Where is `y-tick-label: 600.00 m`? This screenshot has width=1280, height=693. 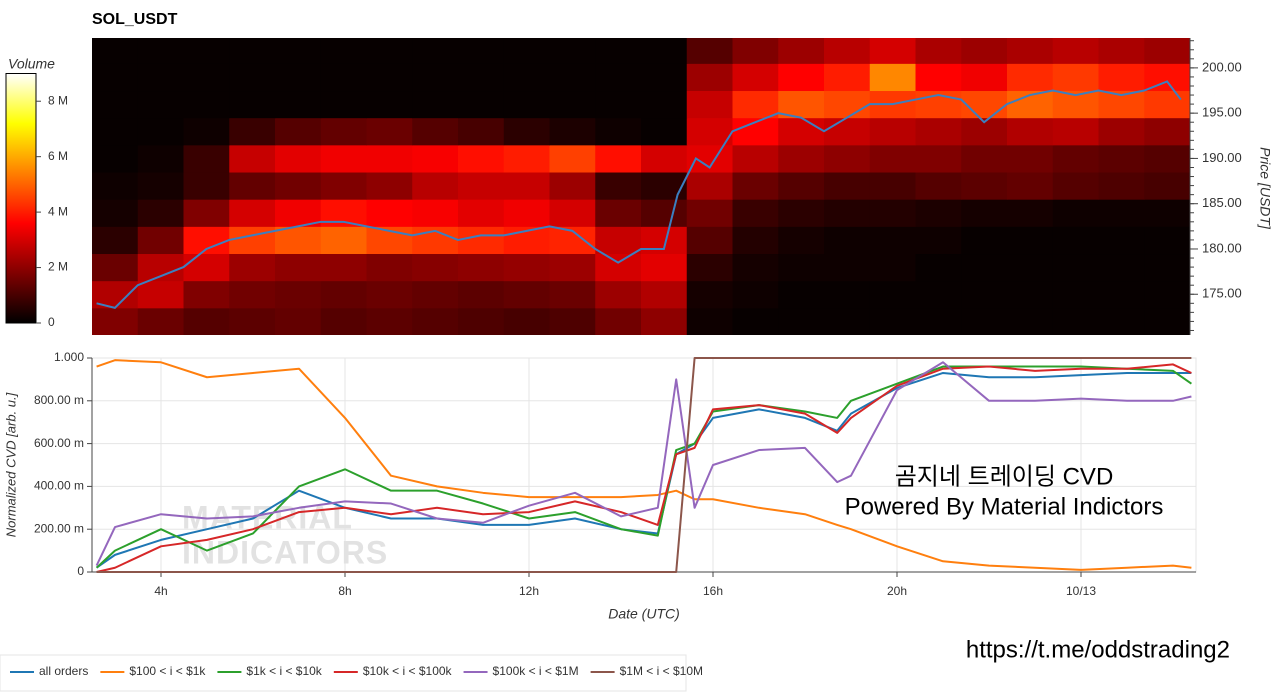
y-tick-label: 600.00 m is located at coordinates (59, 443).